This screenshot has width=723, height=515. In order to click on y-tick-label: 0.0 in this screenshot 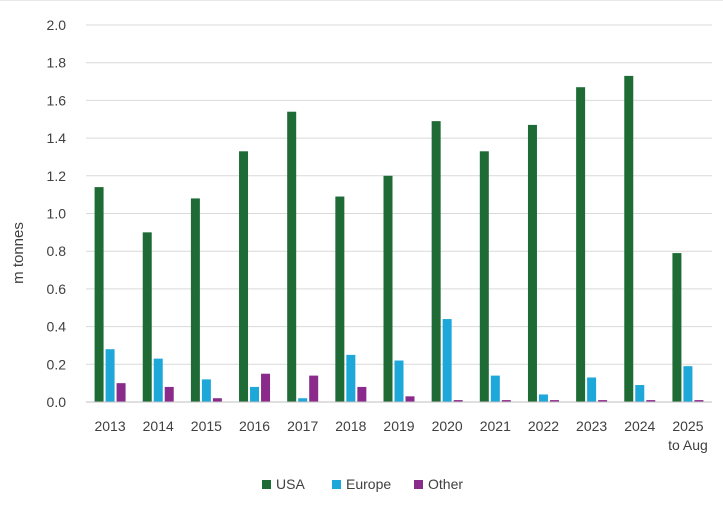, I will do `click(57, 402)`.